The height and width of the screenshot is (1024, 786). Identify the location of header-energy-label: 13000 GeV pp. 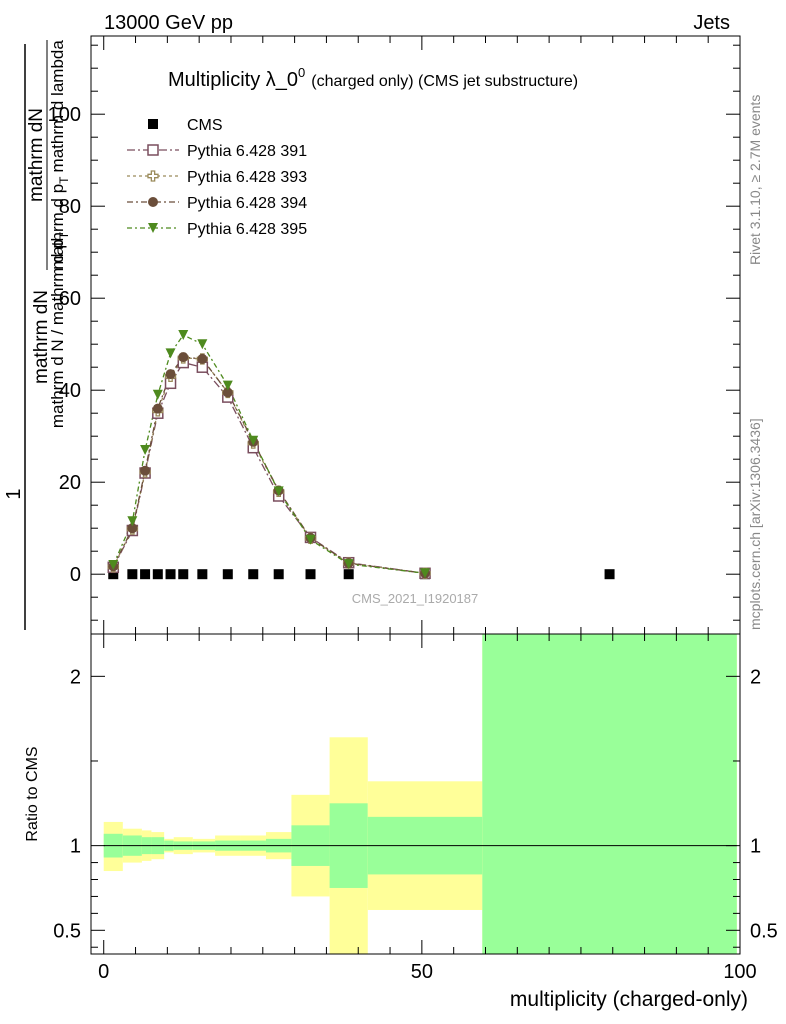
(168, 23).